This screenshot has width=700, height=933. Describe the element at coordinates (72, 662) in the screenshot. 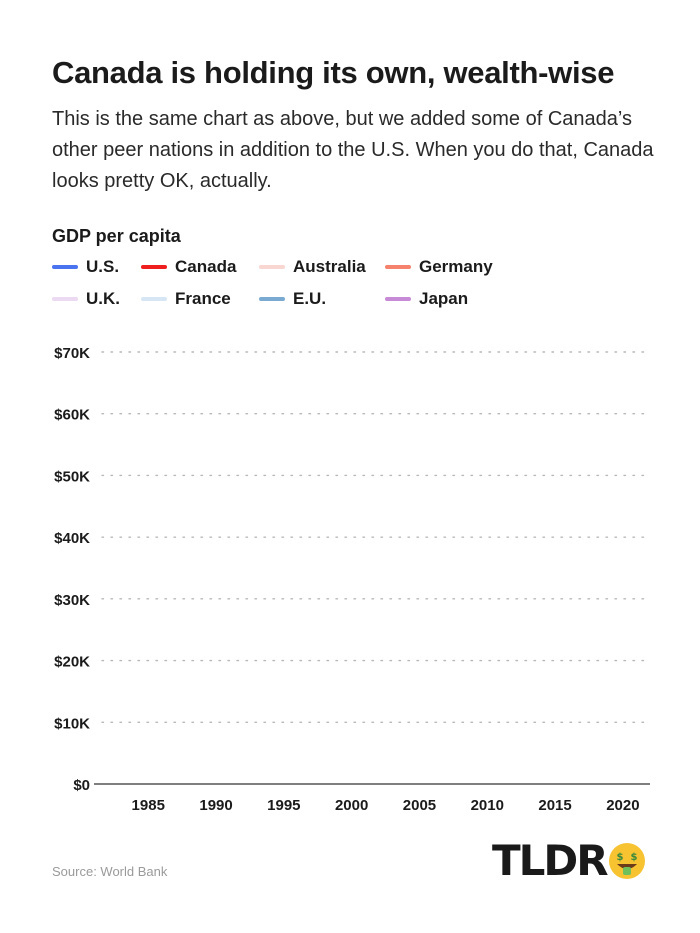

I see `y-tick-label: $20K` at that location.